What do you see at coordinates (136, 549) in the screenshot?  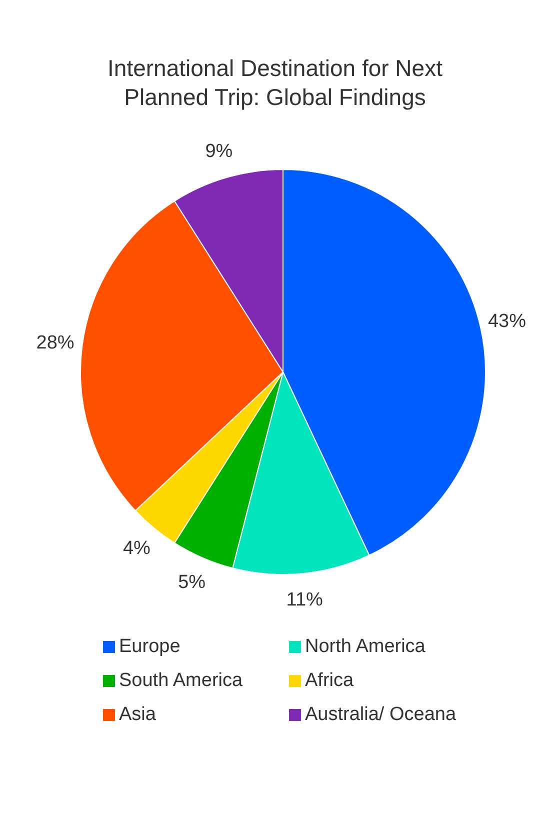 I see `data-label: 4%` at bounding box center [136, 549].